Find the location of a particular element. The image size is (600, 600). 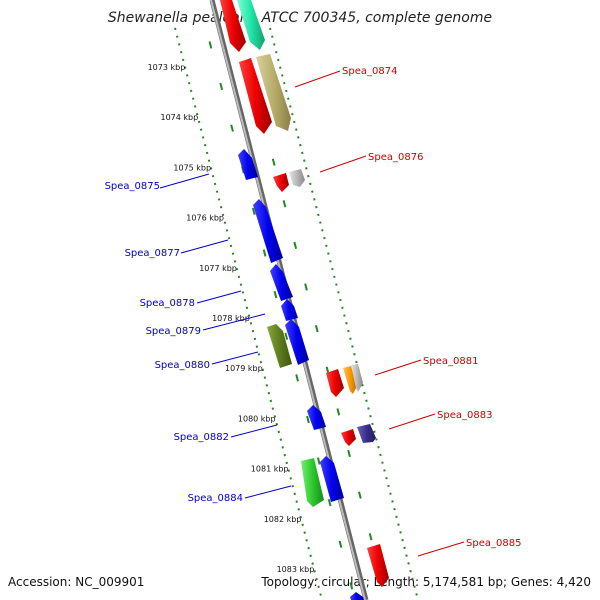

label-spea-0874: Spea_0874 is located at coordinates (369, 71).